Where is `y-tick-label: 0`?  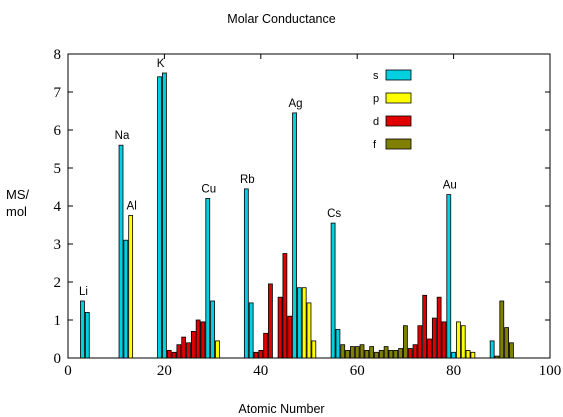
y-tick-label: 0 is located at coordinates (58, 359).